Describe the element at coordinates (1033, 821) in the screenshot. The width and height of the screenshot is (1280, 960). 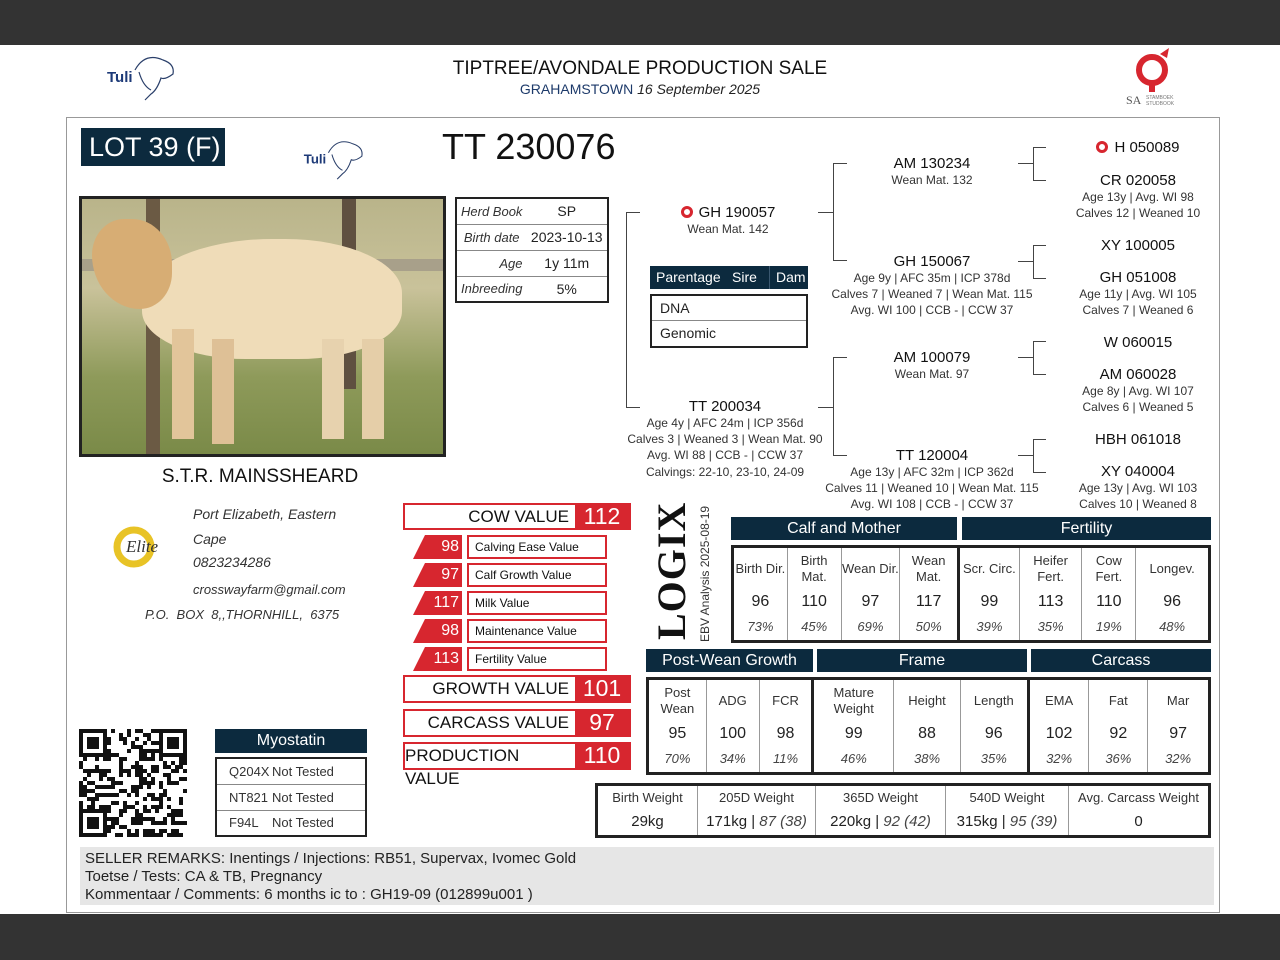
I see `weight-ebv: 95 (39)` at that location.